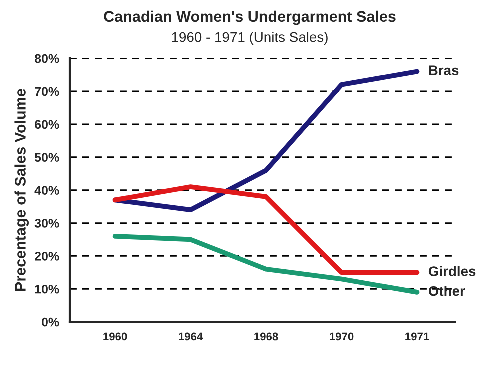 The width and height of the screenshot is (500, 366). Describe the element at coordinates (116, 336) in the screenshot. I see `x-tick-label: 1960` at that location.